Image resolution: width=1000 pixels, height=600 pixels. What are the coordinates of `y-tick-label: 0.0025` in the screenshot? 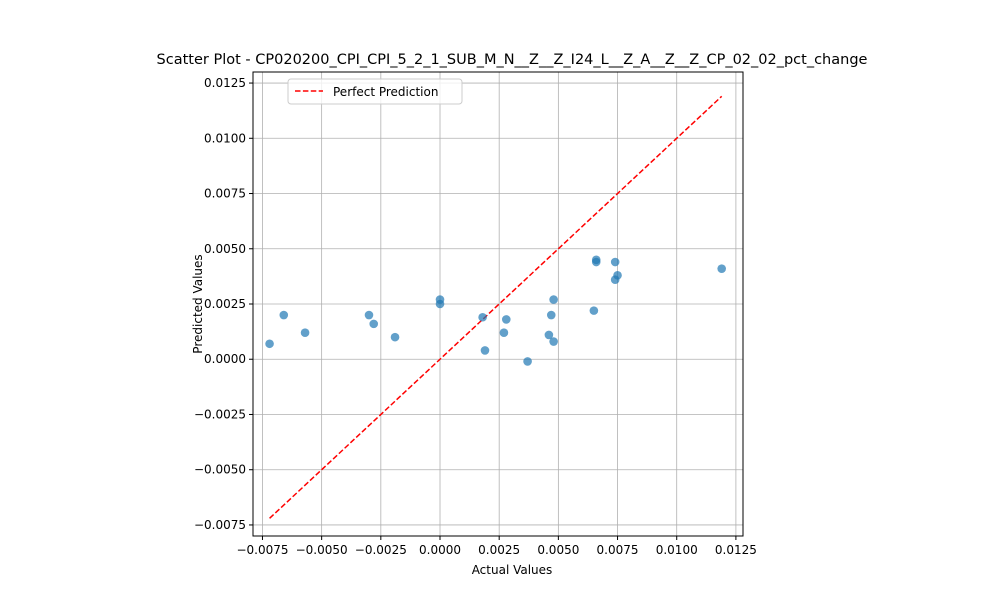 It's located at (225, 304).